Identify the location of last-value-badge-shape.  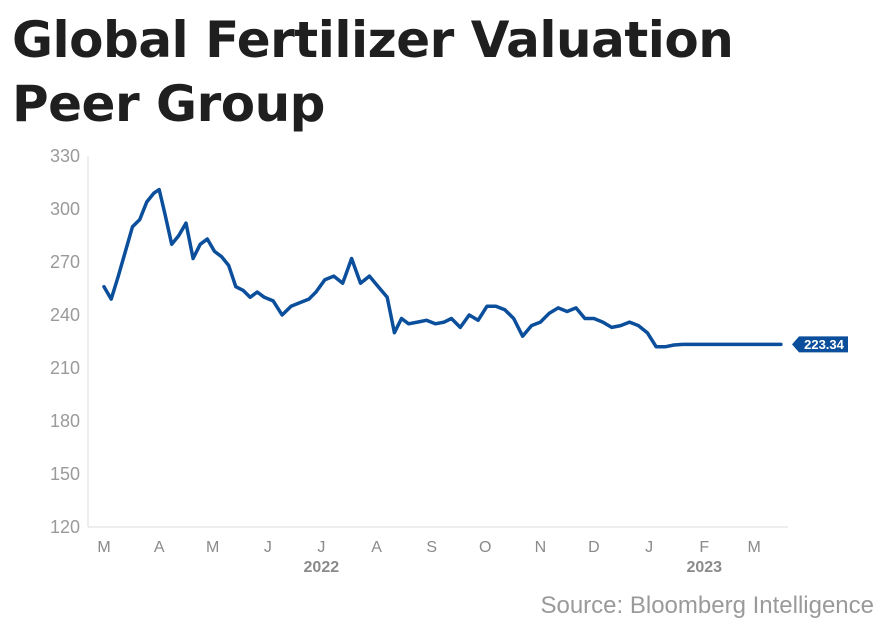
(820, 344).